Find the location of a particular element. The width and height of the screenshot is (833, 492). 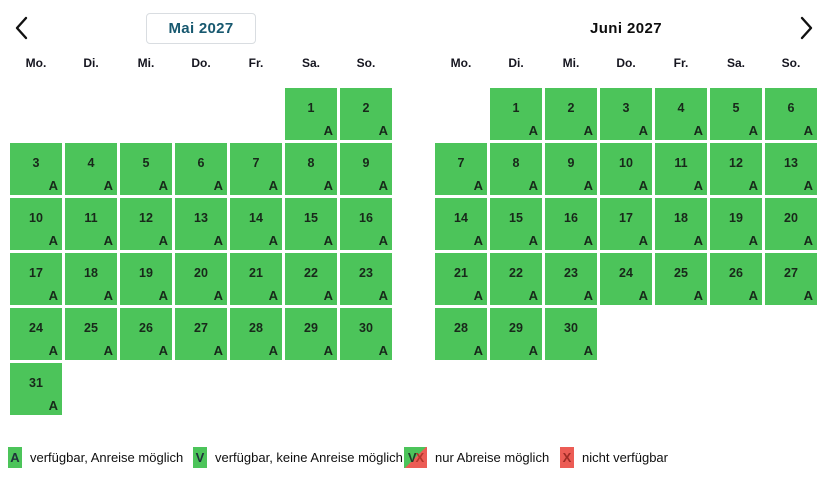

weekday-row: Mo. Di. Mi. Do. Fr. Sa. So. is located at coordinates (201, 63).